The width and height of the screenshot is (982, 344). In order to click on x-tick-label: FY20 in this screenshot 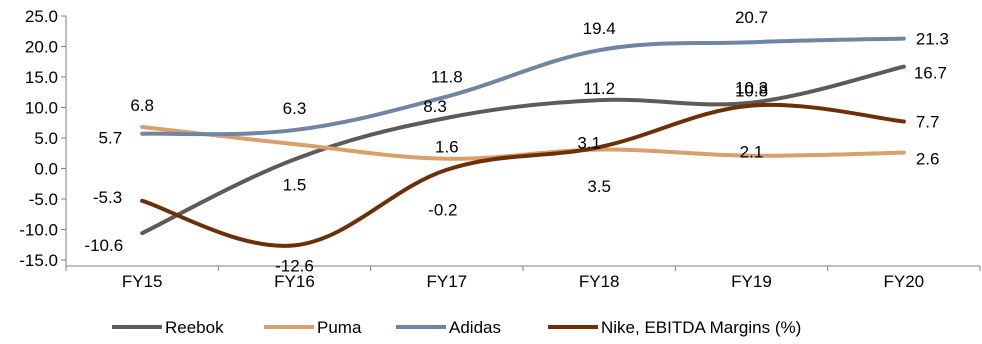, I will do `click(904, 281)`.